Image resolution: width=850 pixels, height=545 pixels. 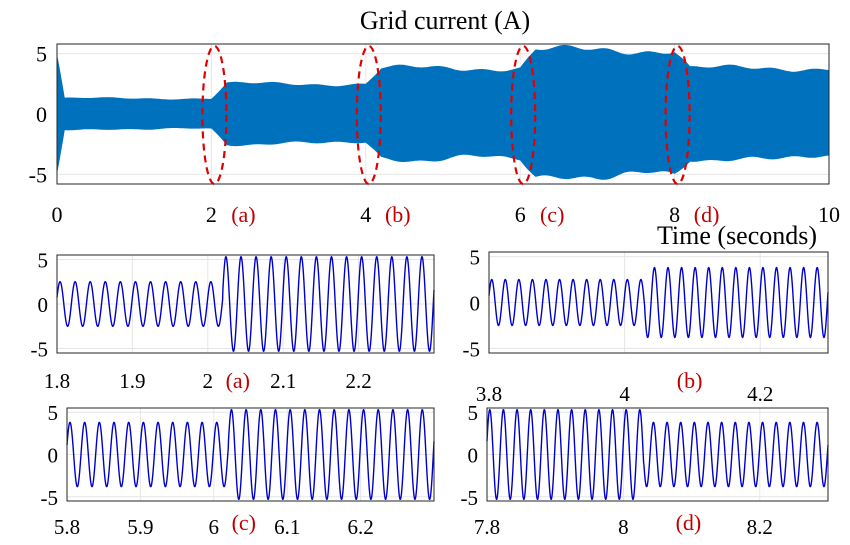 I want to click on zoom-x-tick-label: 8.2, so click(x=760, y=527).